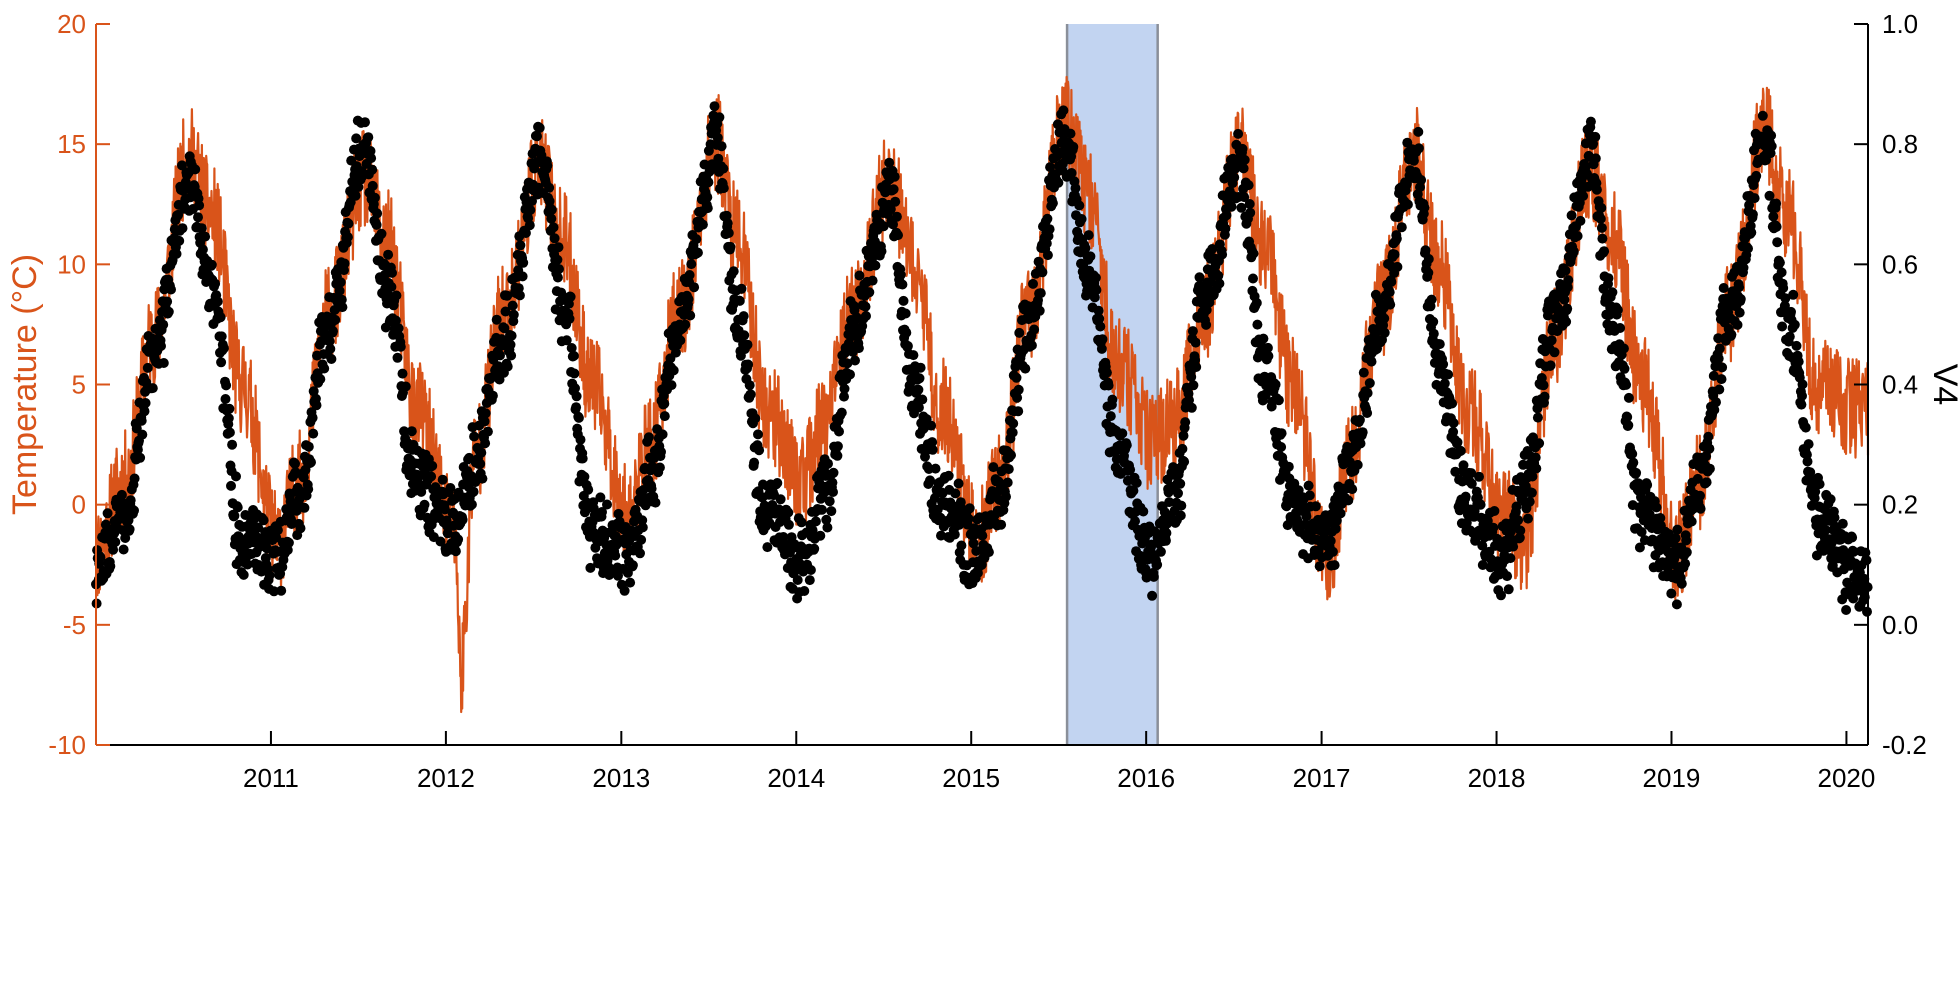  I want to click on y-tick-label-left: 20, so click(71, 24).